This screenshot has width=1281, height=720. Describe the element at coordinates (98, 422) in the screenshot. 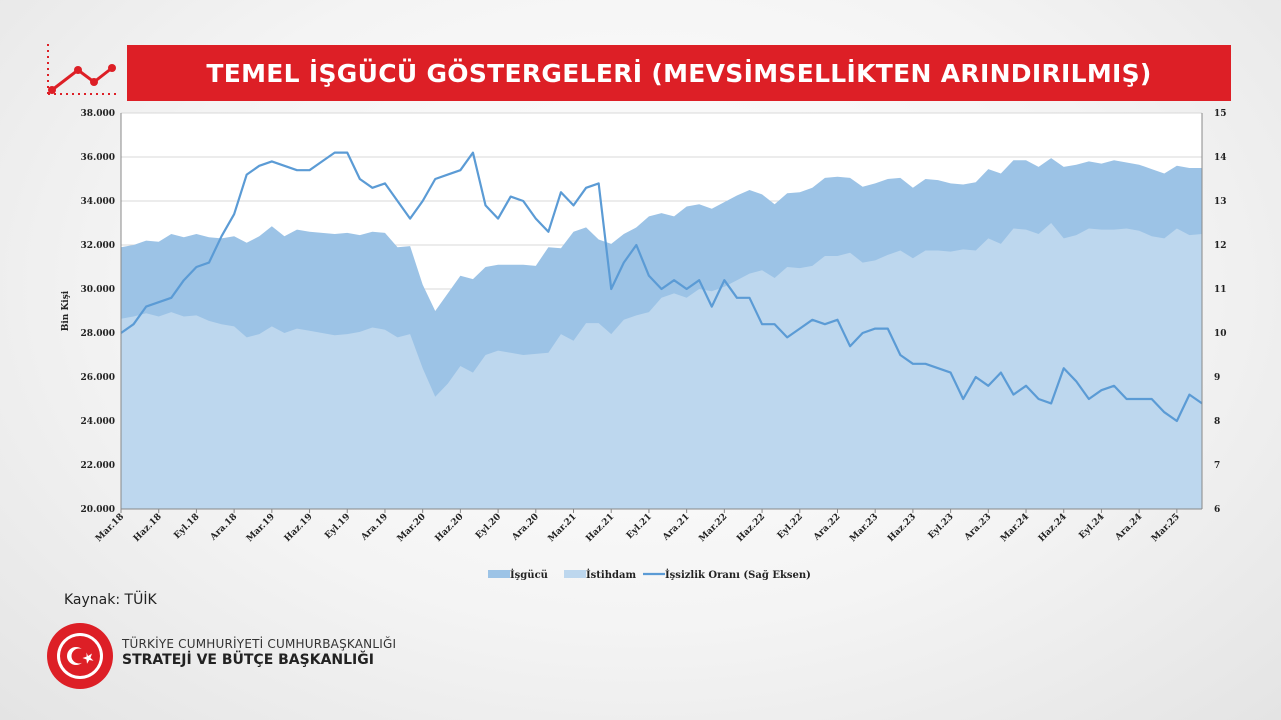

I see `y-tick-label: 24.000` at that location.